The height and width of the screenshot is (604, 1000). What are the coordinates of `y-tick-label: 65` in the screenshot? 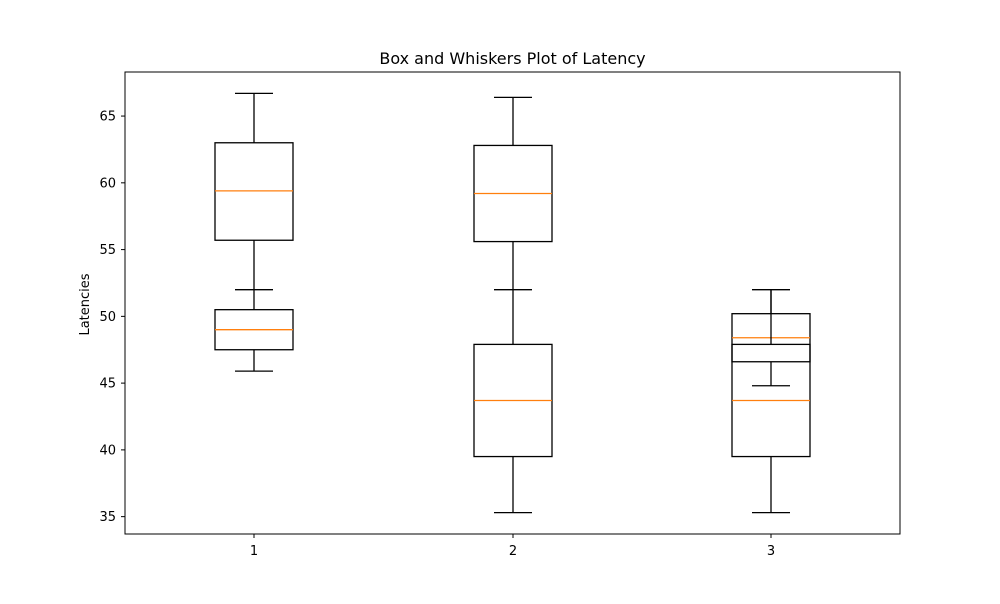 It's located at (107, 117).